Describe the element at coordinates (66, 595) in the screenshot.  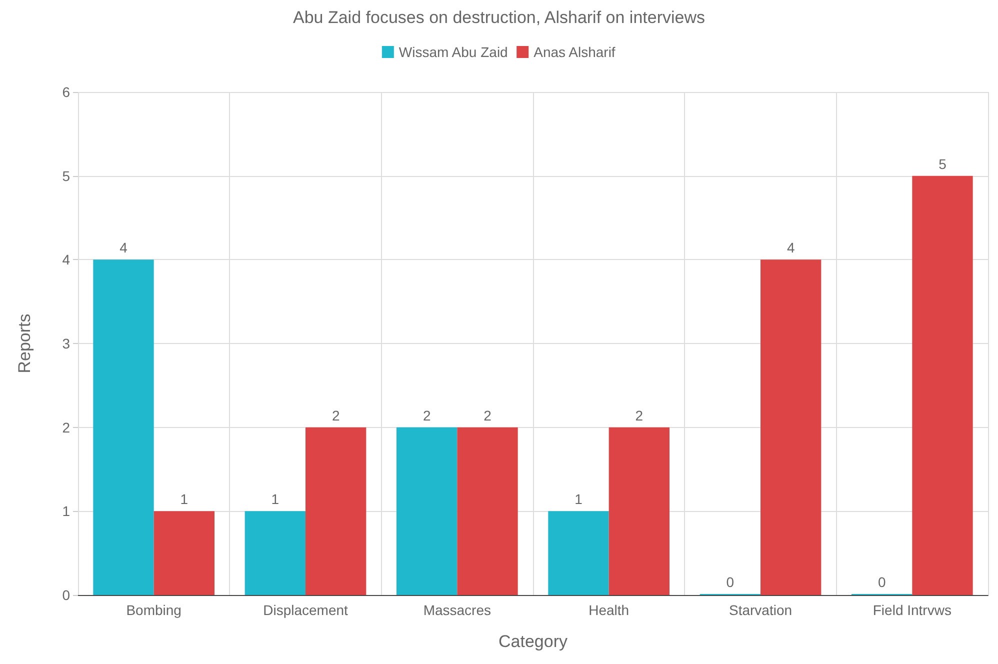
I see `y-tick-label: 0` at that location.